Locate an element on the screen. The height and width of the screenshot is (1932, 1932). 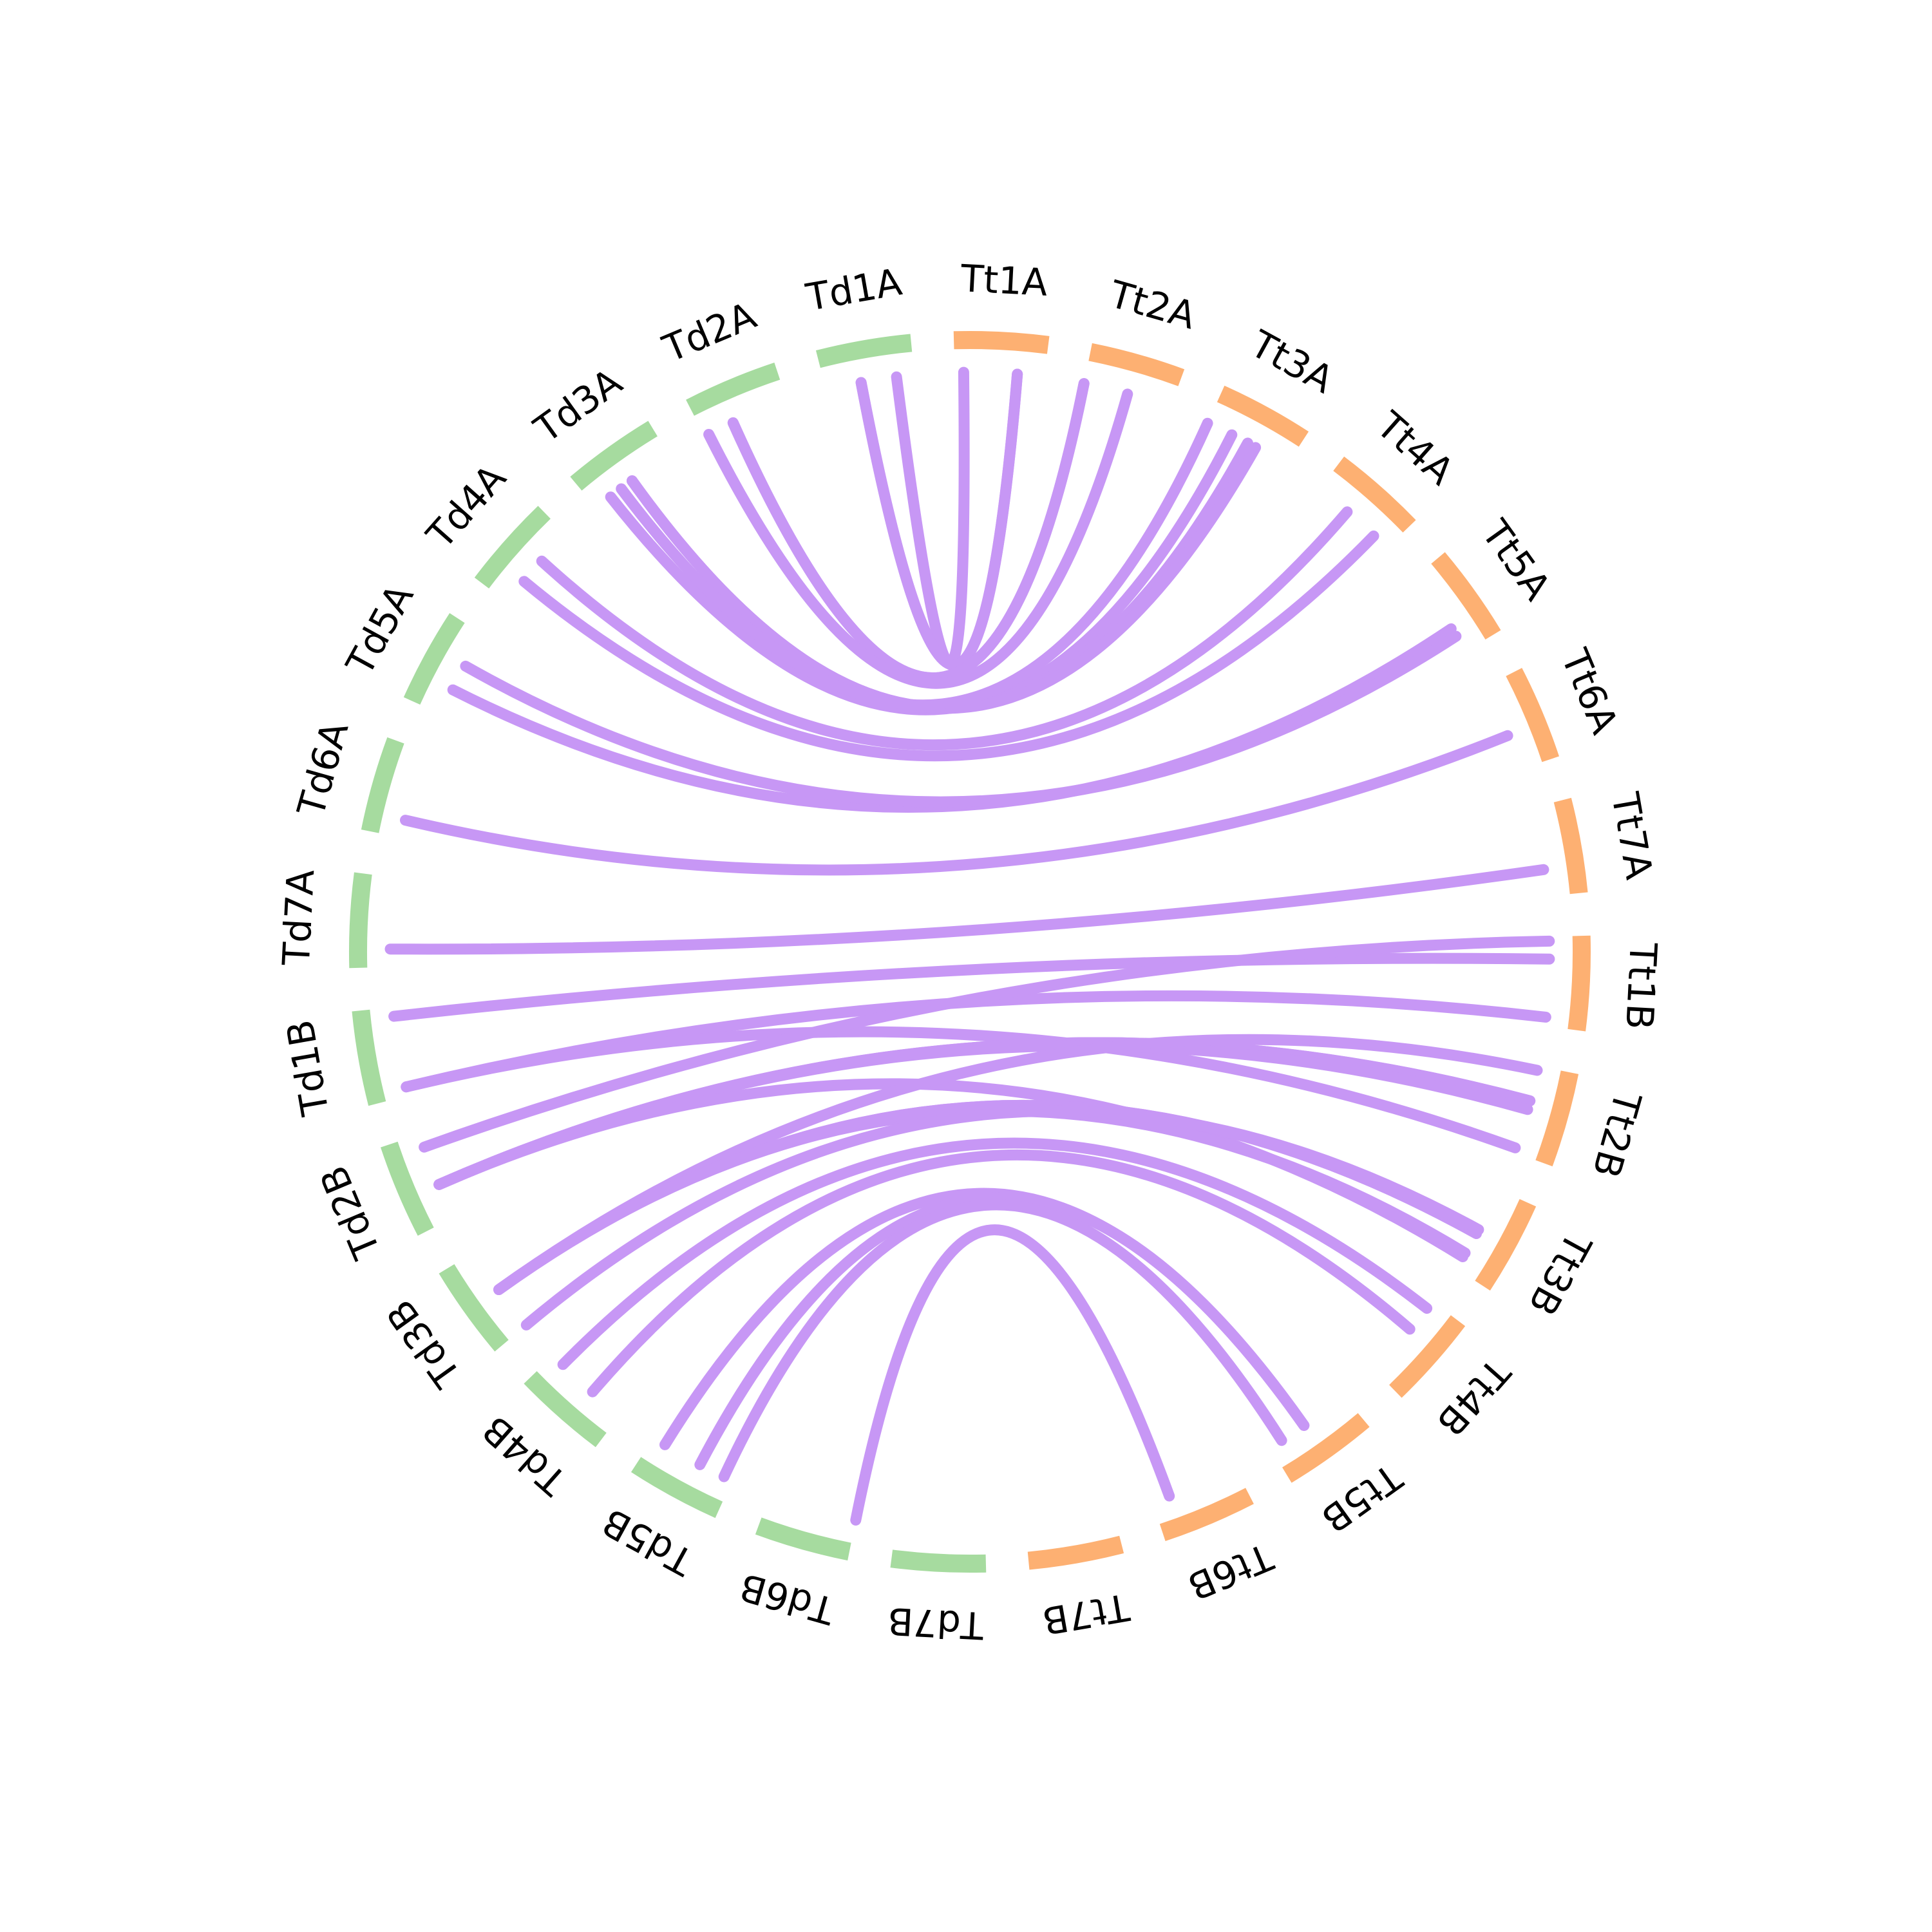
chromosome-label-td4b: Td4B is located at coordinates (524, 1455).